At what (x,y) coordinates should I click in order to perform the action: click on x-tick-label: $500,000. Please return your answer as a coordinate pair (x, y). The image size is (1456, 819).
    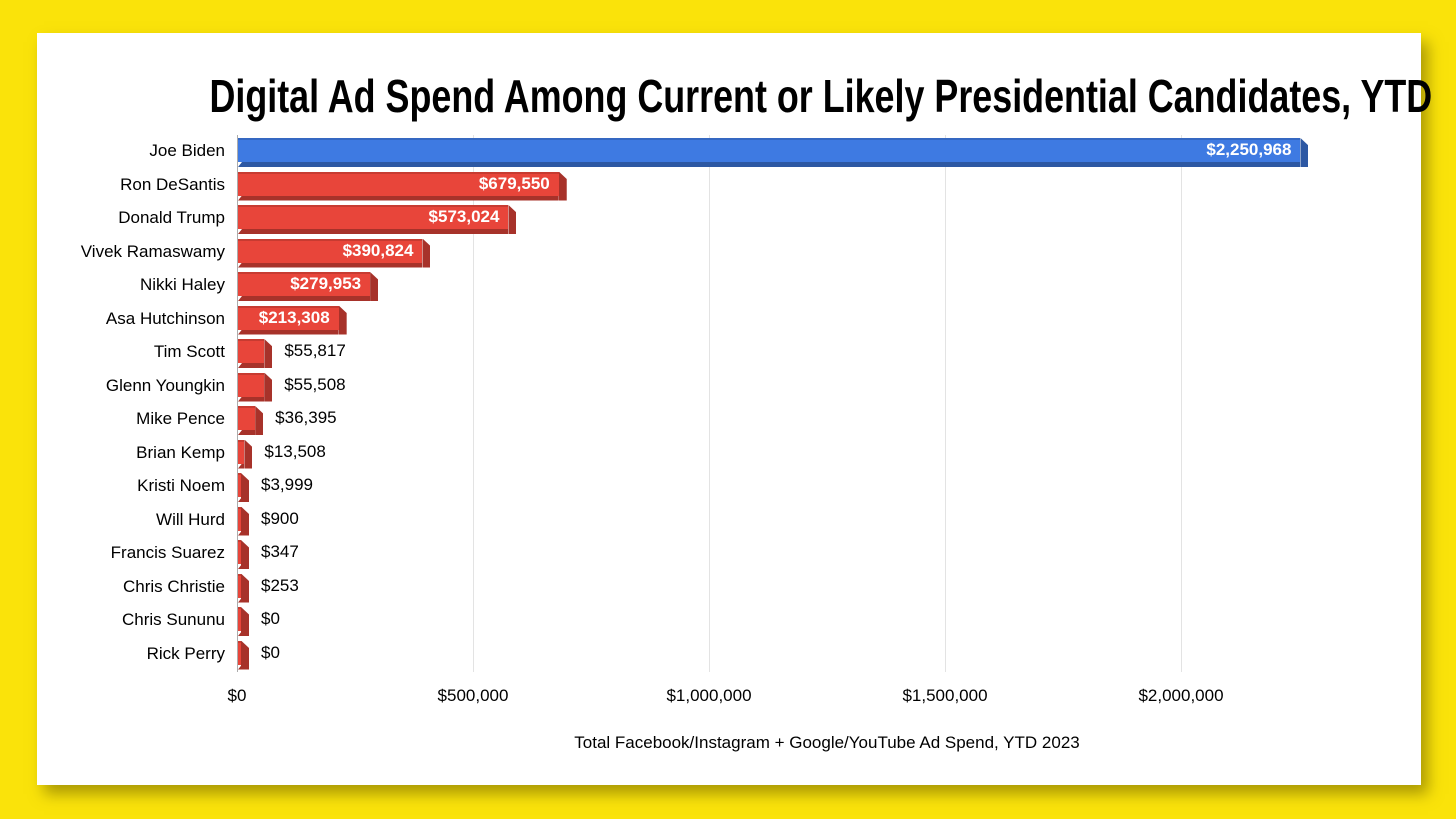
    Looking at the image, I should click on (473, 695).